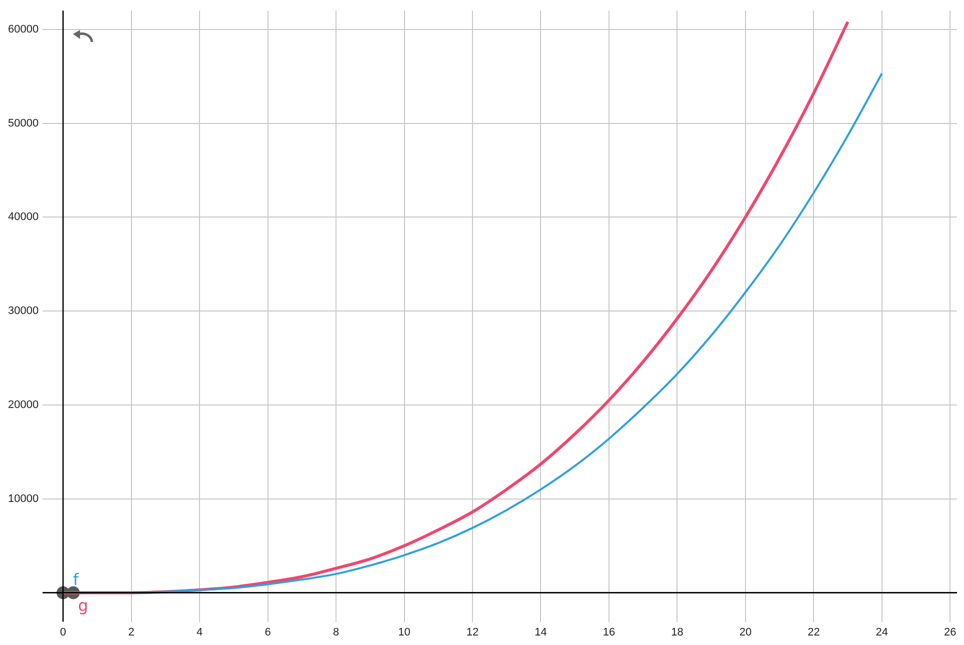 Image resolution: width=964 pixels, height=645 pixels. I want to click on x-tick-label: 0, so click(63, 632).